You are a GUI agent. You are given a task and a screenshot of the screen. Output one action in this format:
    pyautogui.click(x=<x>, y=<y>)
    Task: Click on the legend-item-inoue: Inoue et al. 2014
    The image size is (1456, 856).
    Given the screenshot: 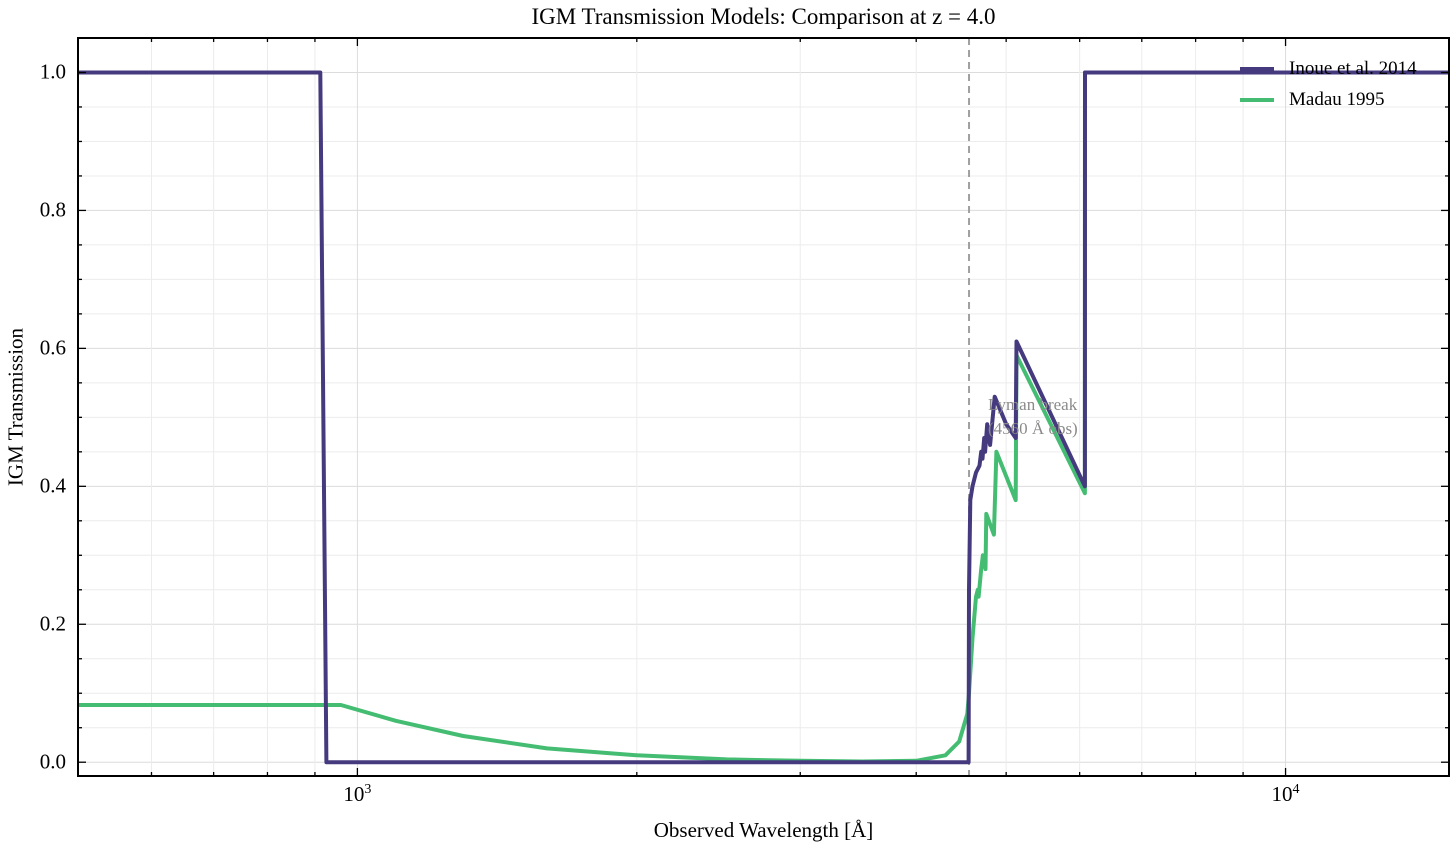 What is the action you would take?
    pyautogui.click(x=1328, y=68)
    